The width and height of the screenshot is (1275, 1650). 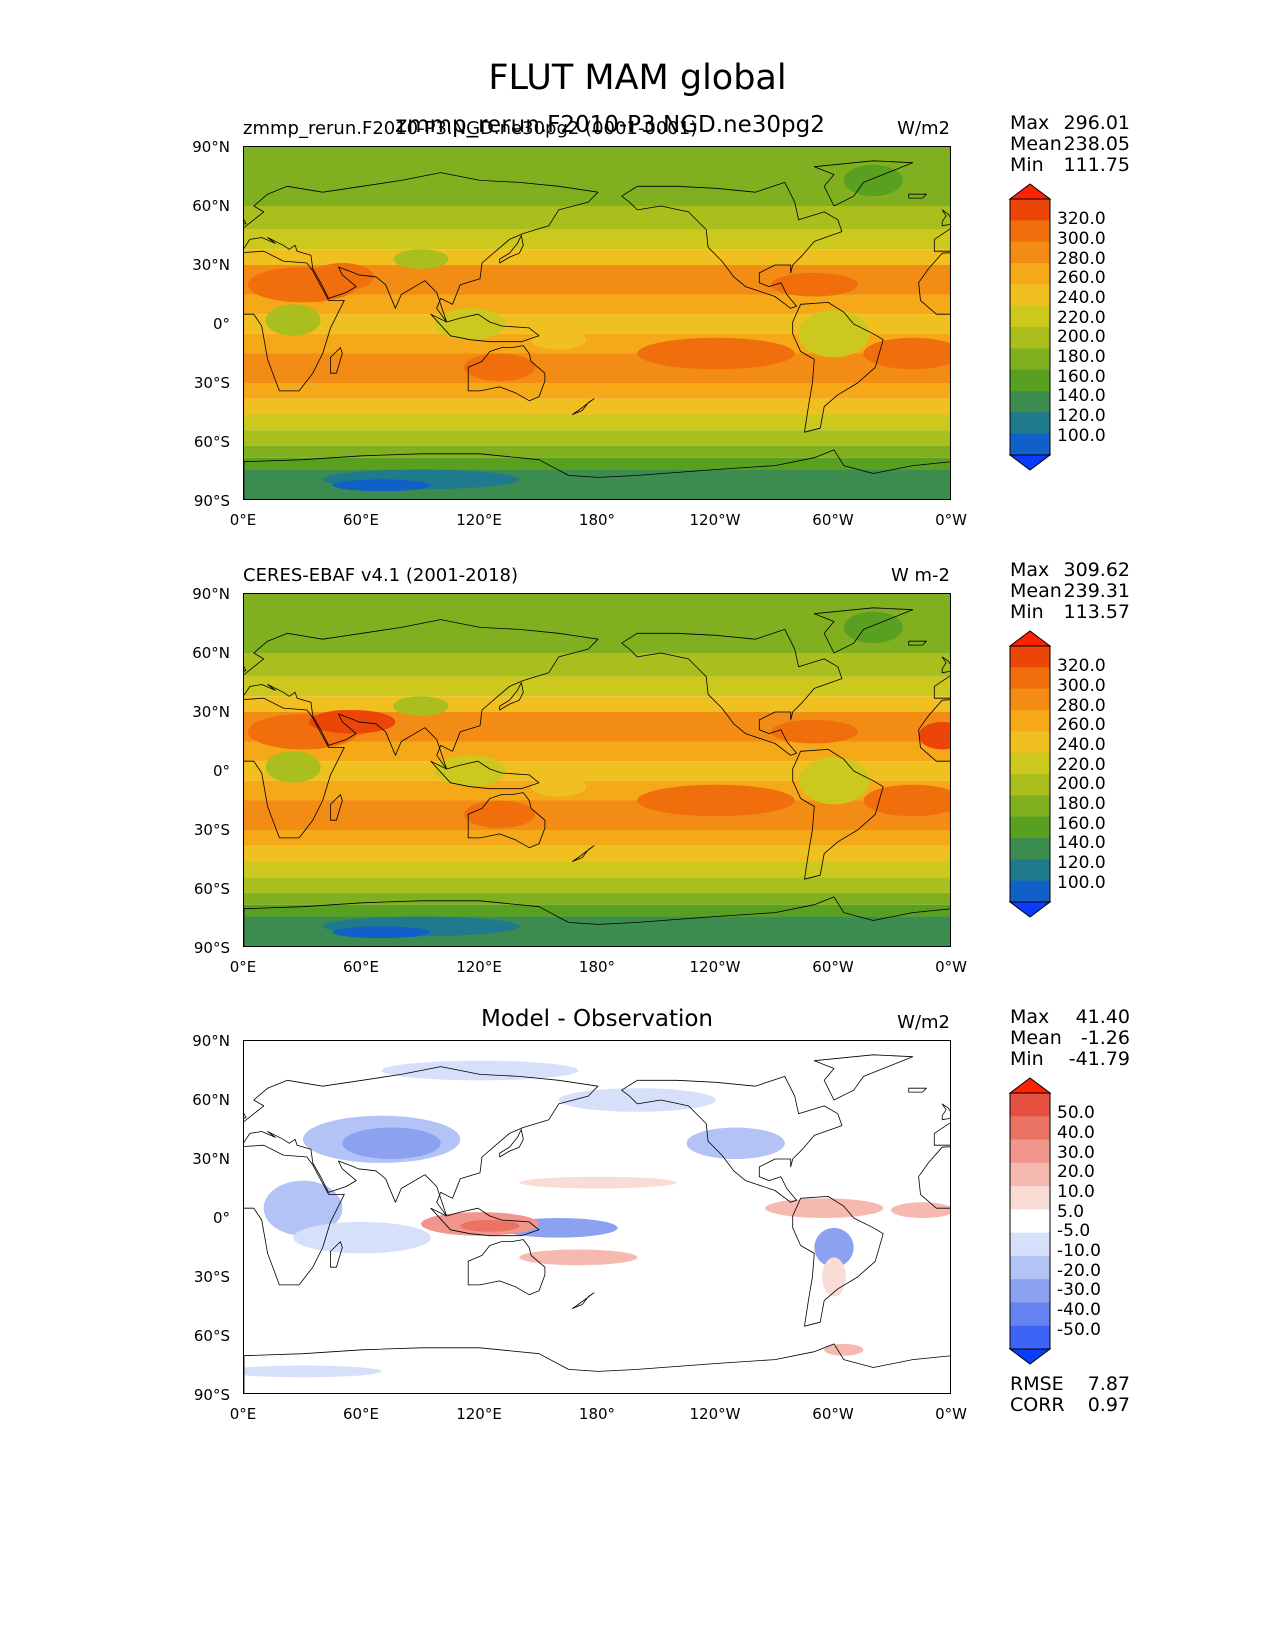 I want to click on congo-convection, so click(x=293, y=767).